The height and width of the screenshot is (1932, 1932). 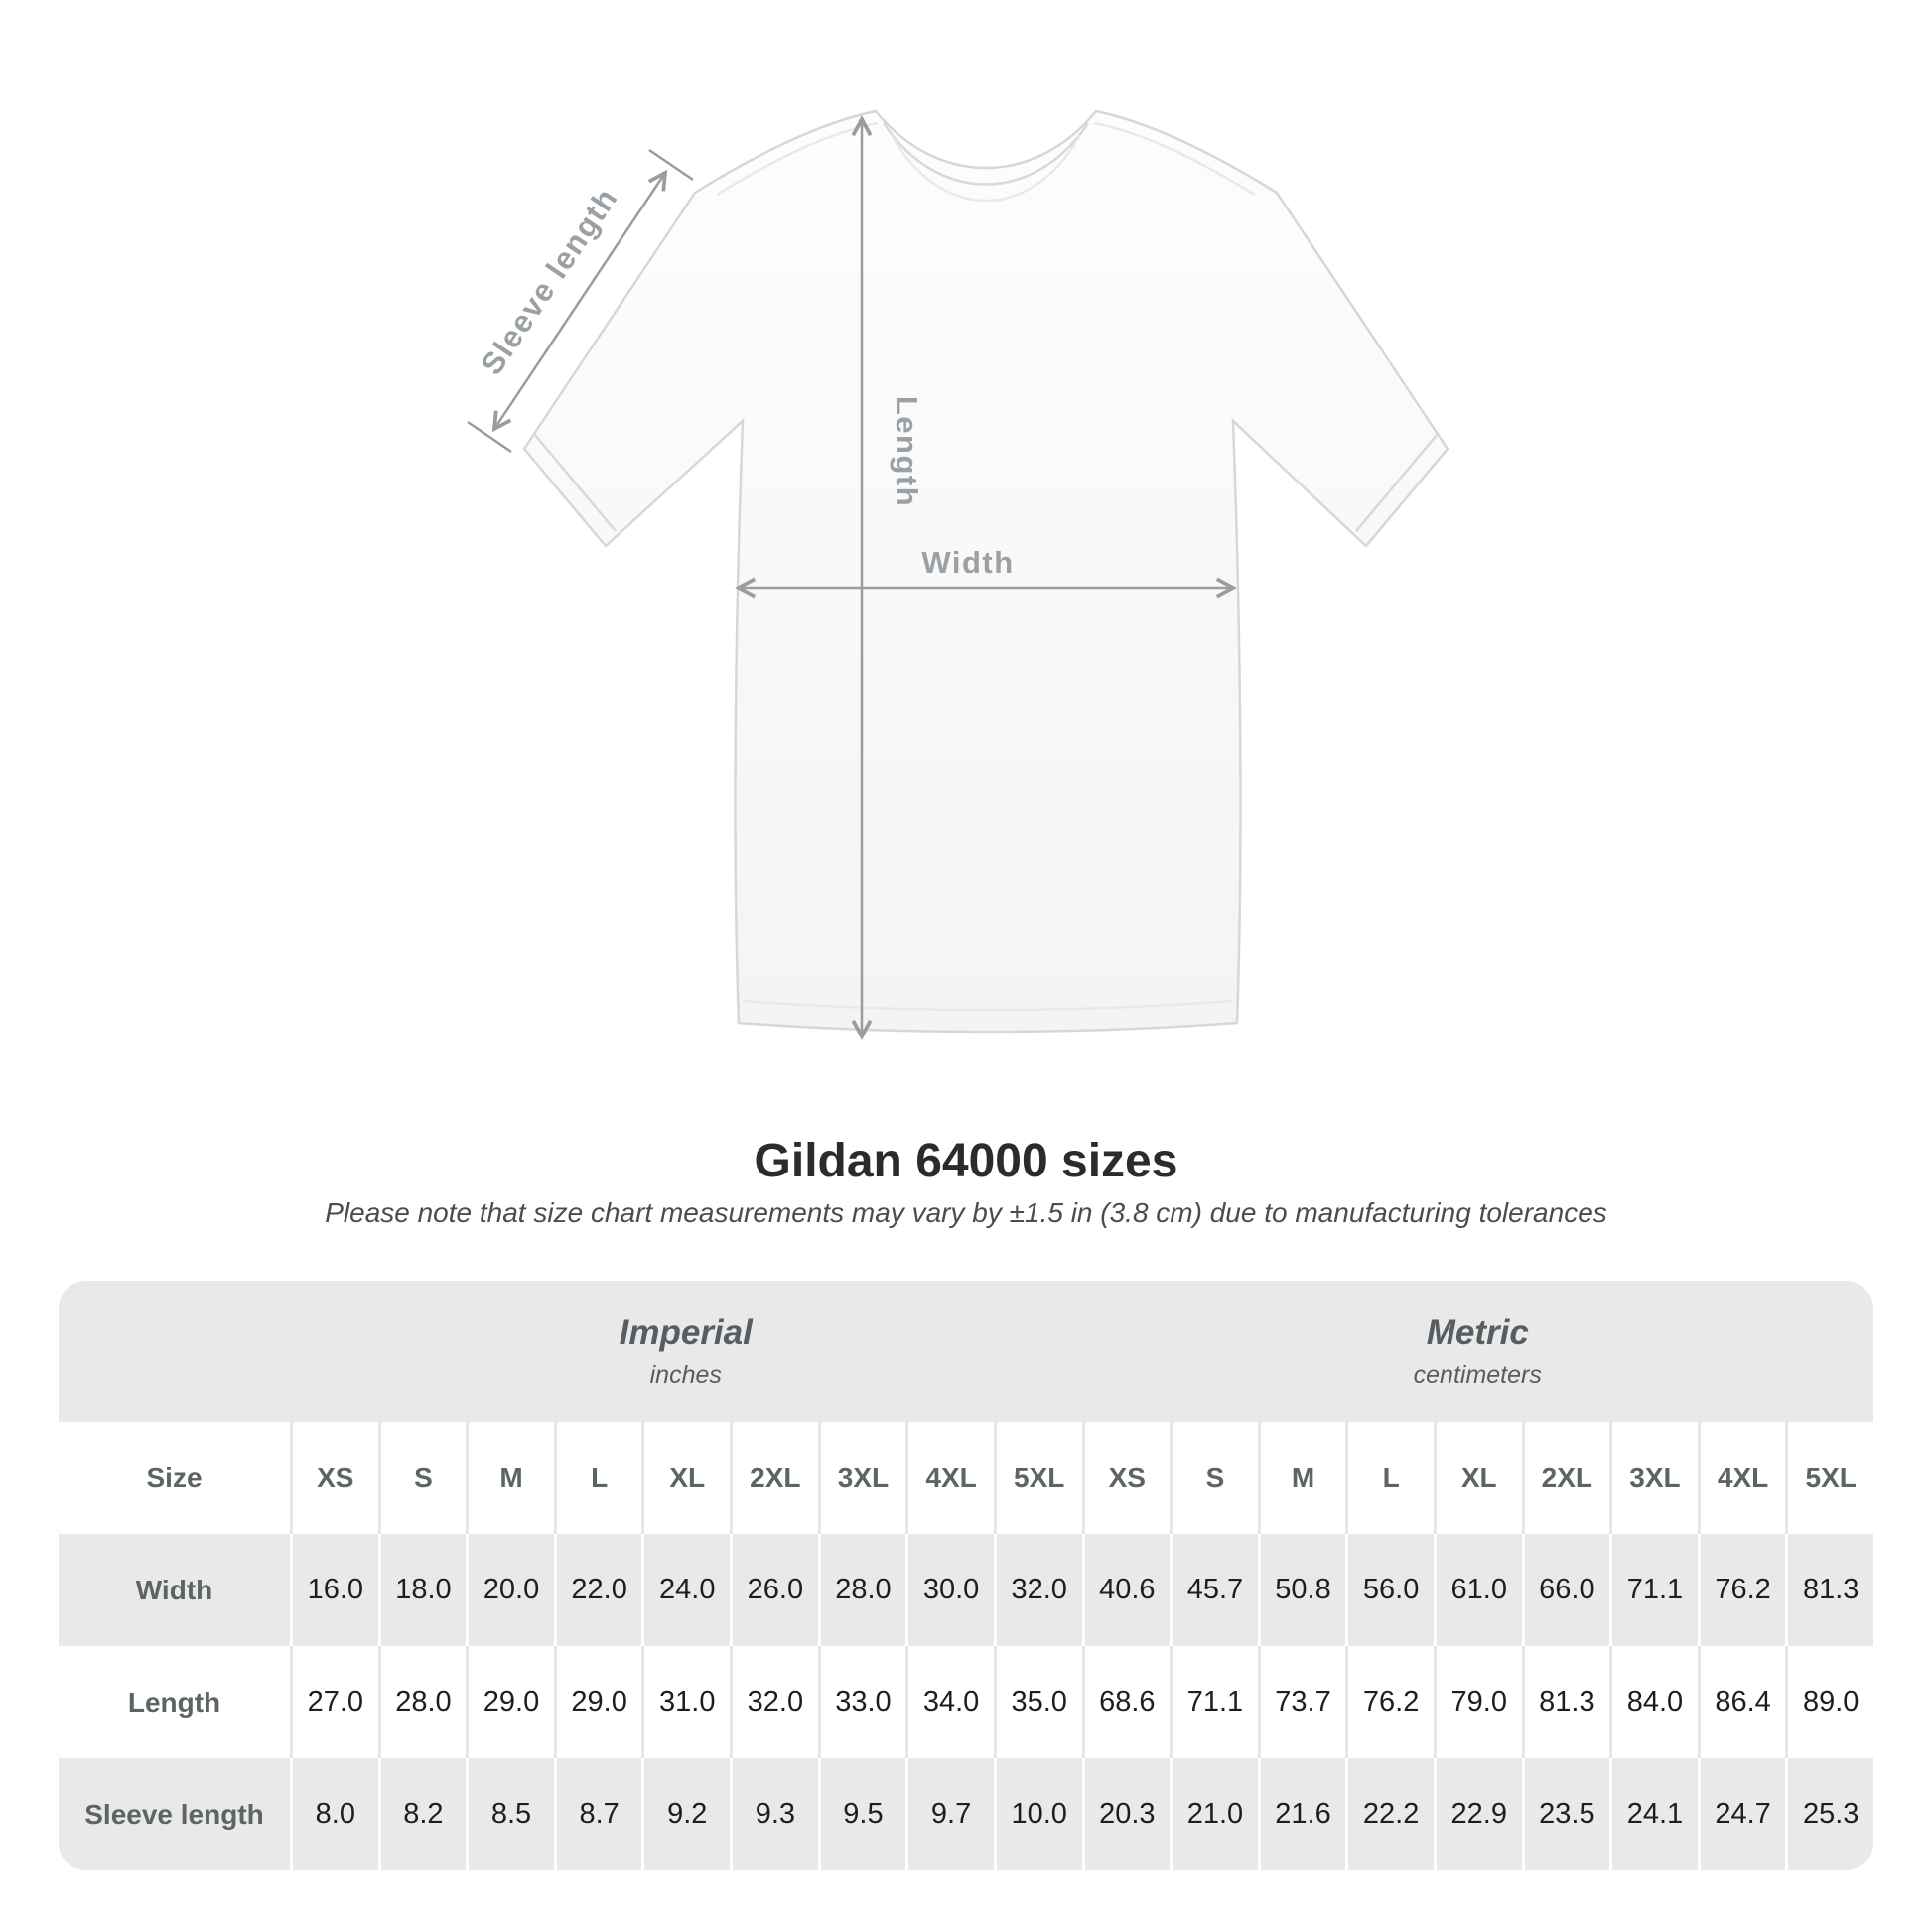 What do you see at coordinates (1565, 1478) in the screenshot?
I see `size-col-metric-2xl: 2XL` at bounding box center [1565, 1478].